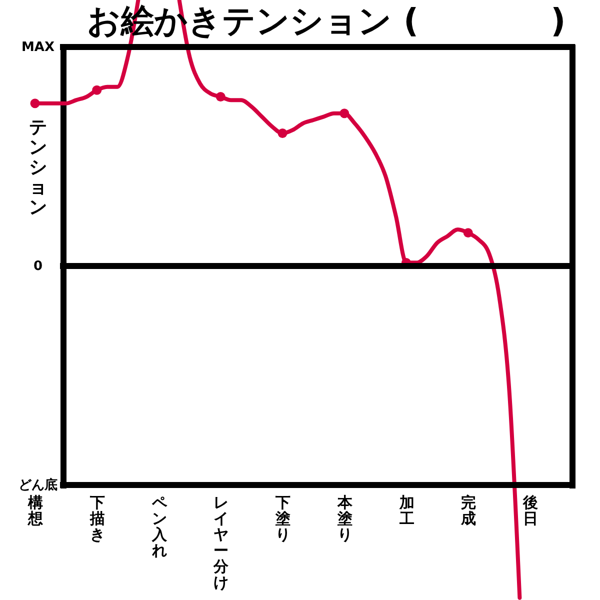 The height and width of the screenshot is (600, 600). I want to click on y-axis-title: テンション, so click(38, 167).